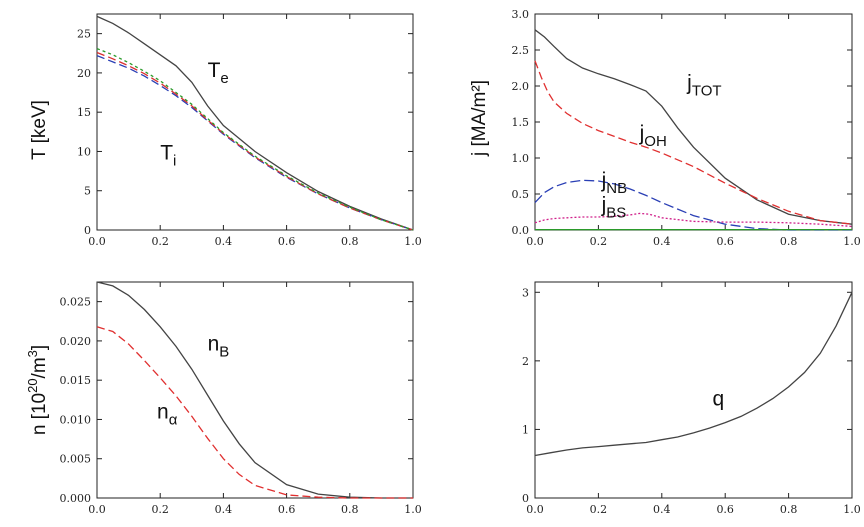 The width and height of the screenshot is (864, 527). Describe the element at coordinates (84, 151) in the screenshot. I see `temperature-y-tick-label: 10` at that location.